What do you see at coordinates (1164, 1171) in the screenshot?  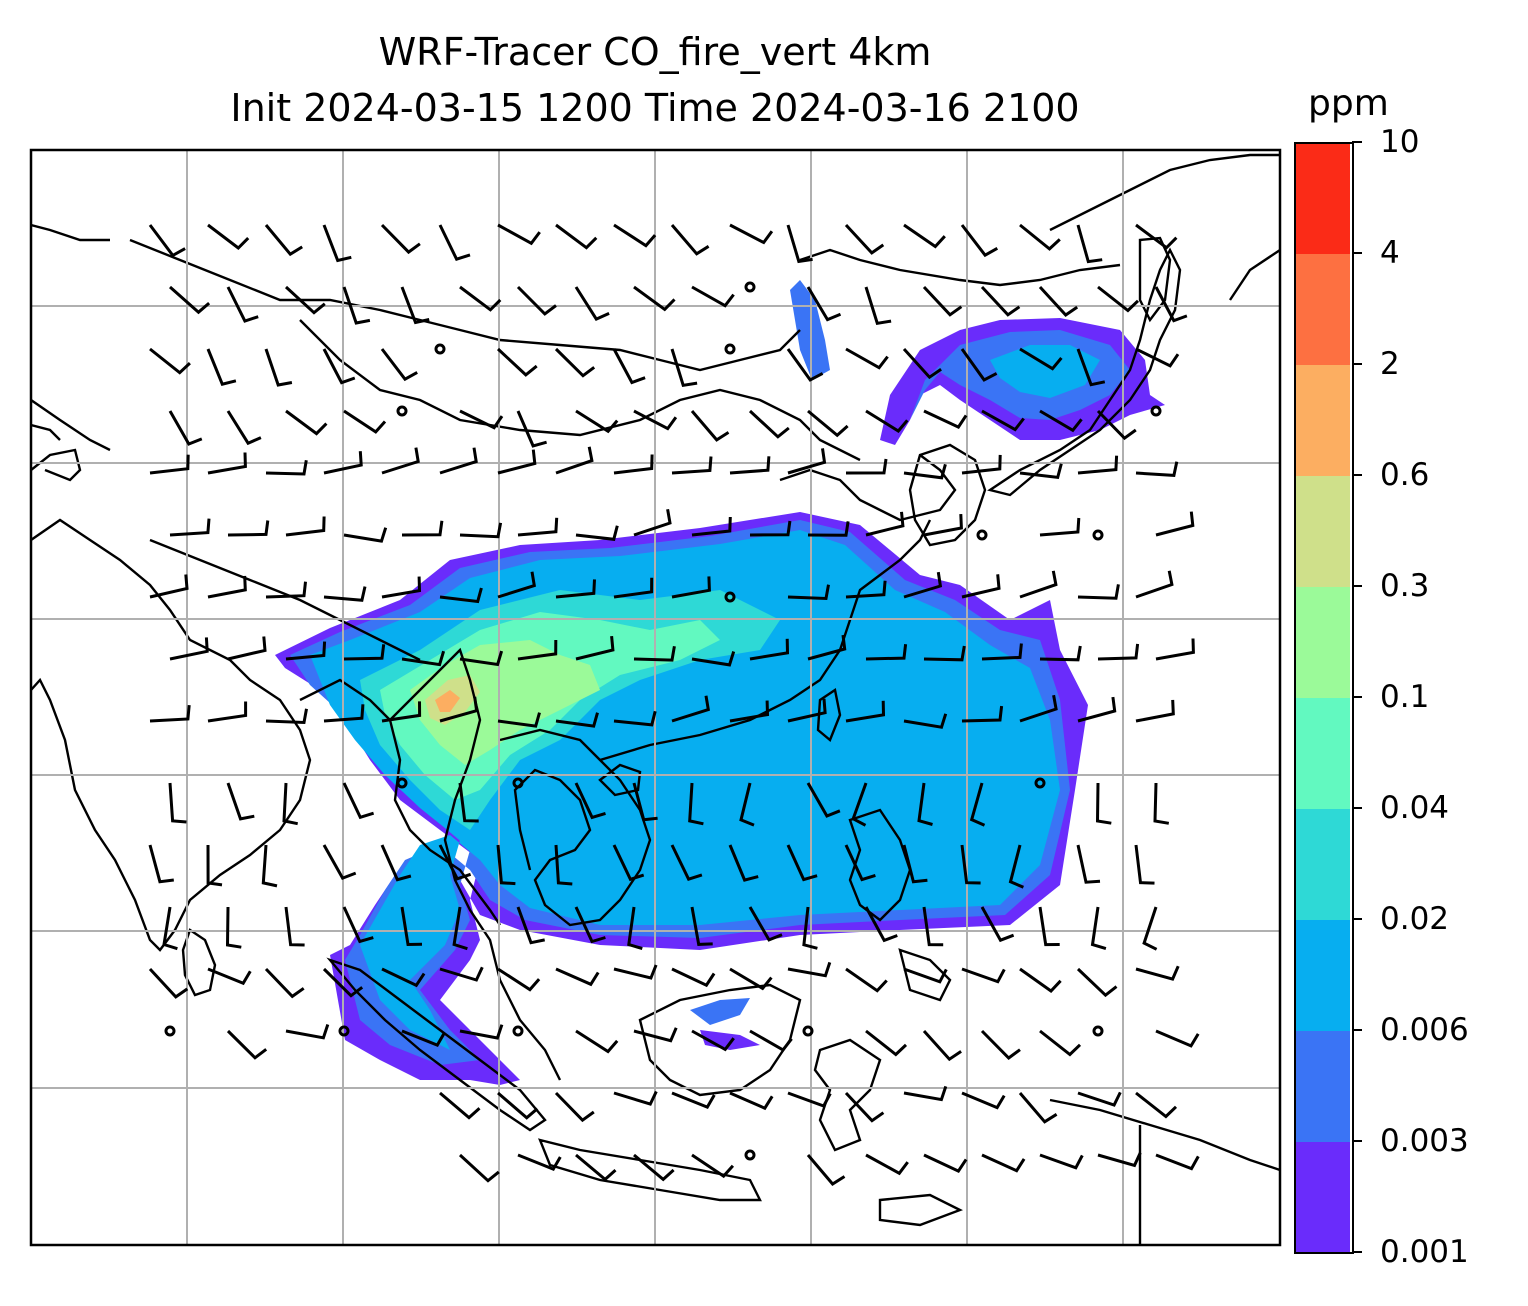 I see `coast-newguinea` at bounding box center [1164, 1171].